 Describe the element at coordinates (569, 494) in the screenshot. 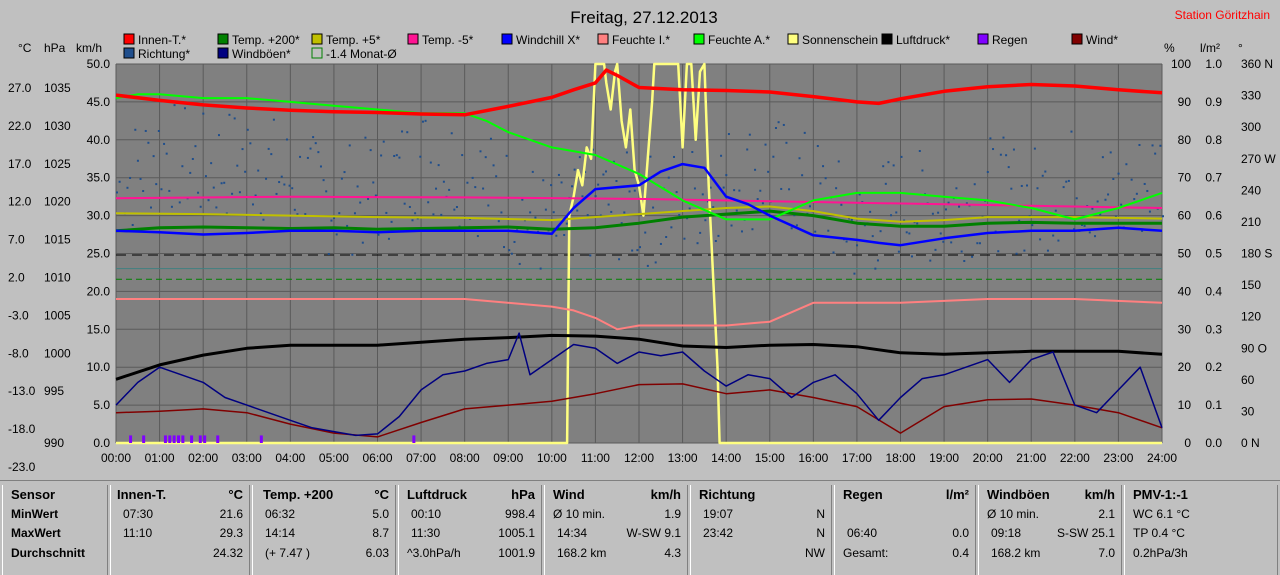

I see `stats-header: Wind` at that location.